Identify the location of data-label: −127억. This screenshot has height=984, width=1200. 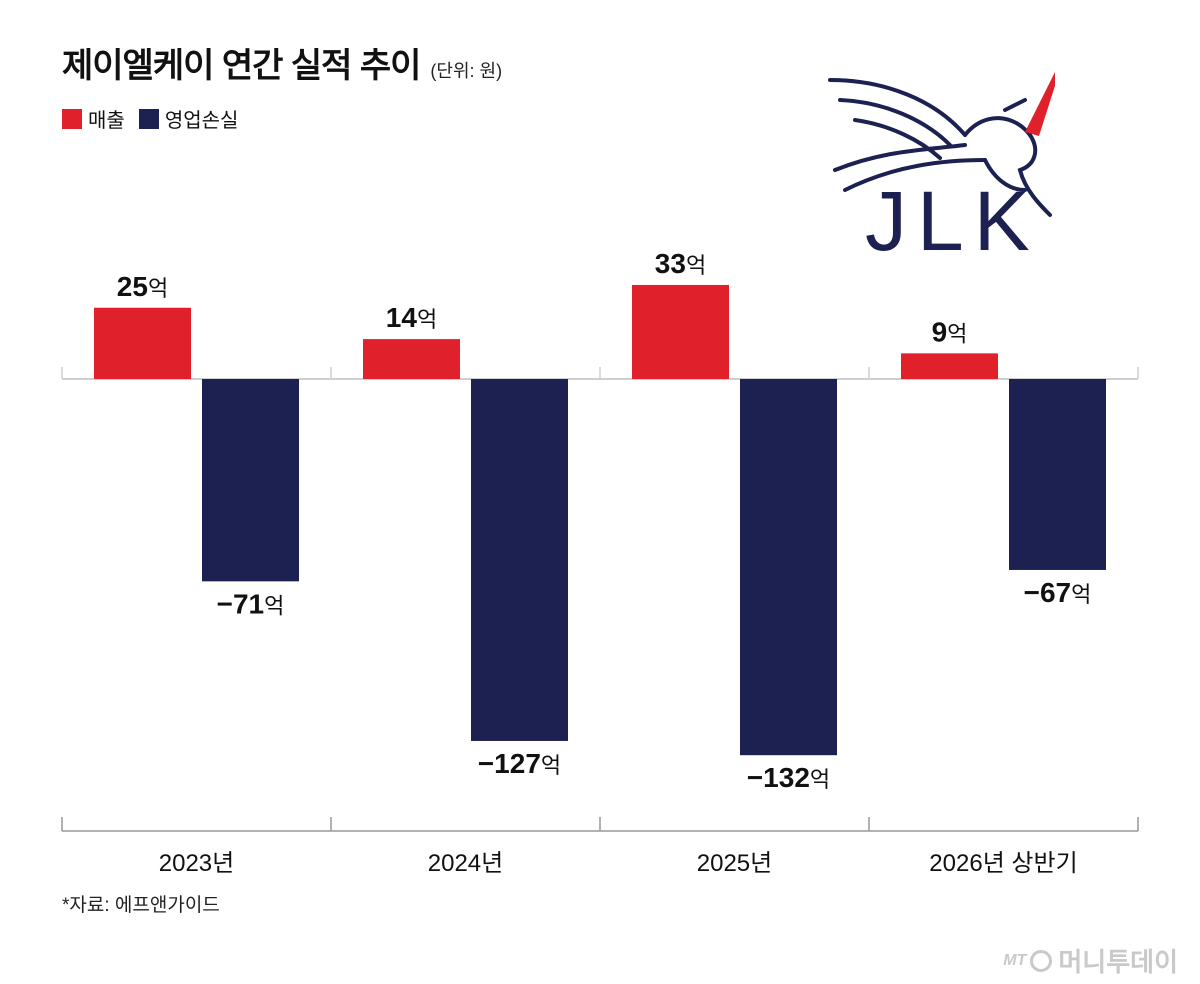
(519, 763).